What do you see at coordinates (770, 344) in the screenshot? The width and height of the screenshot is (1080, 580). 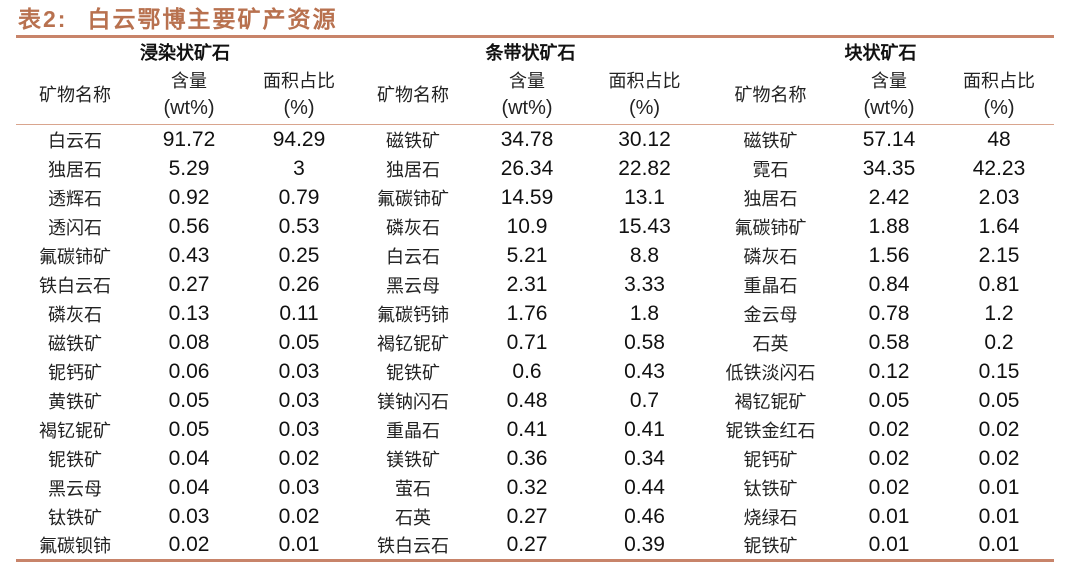 I see `mineral-name-cell: 石英` at bounding box center [770, 344].